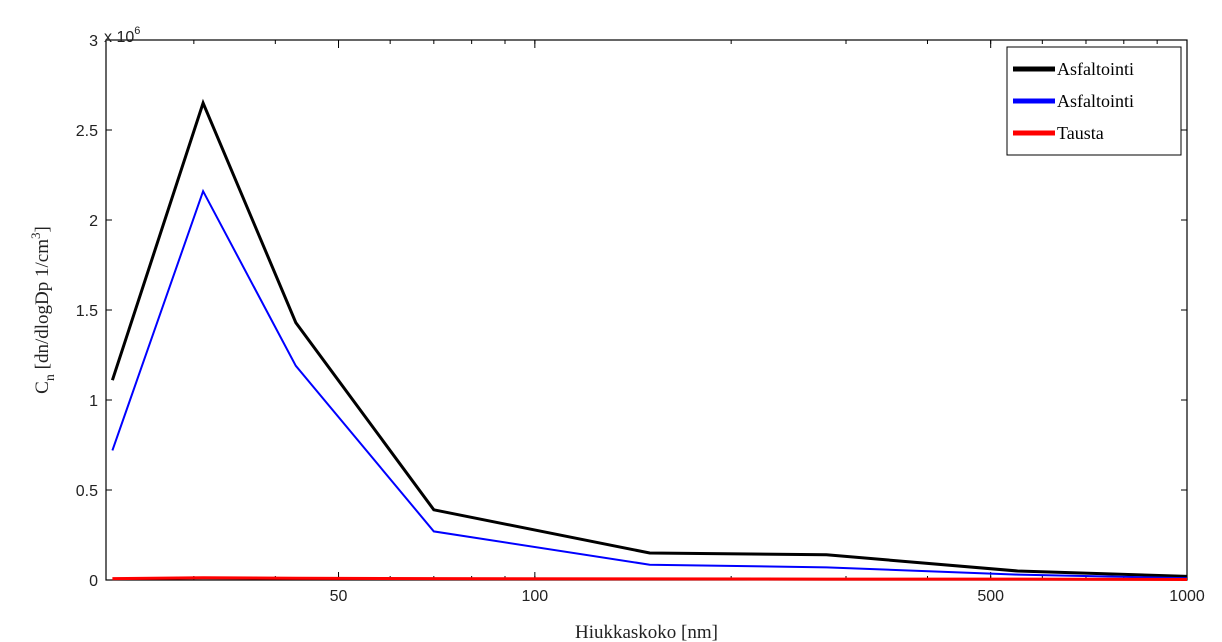 This screenshot has height=642, width=1222. I want to click on y-tick-label: 1.5, so click(87, 311).